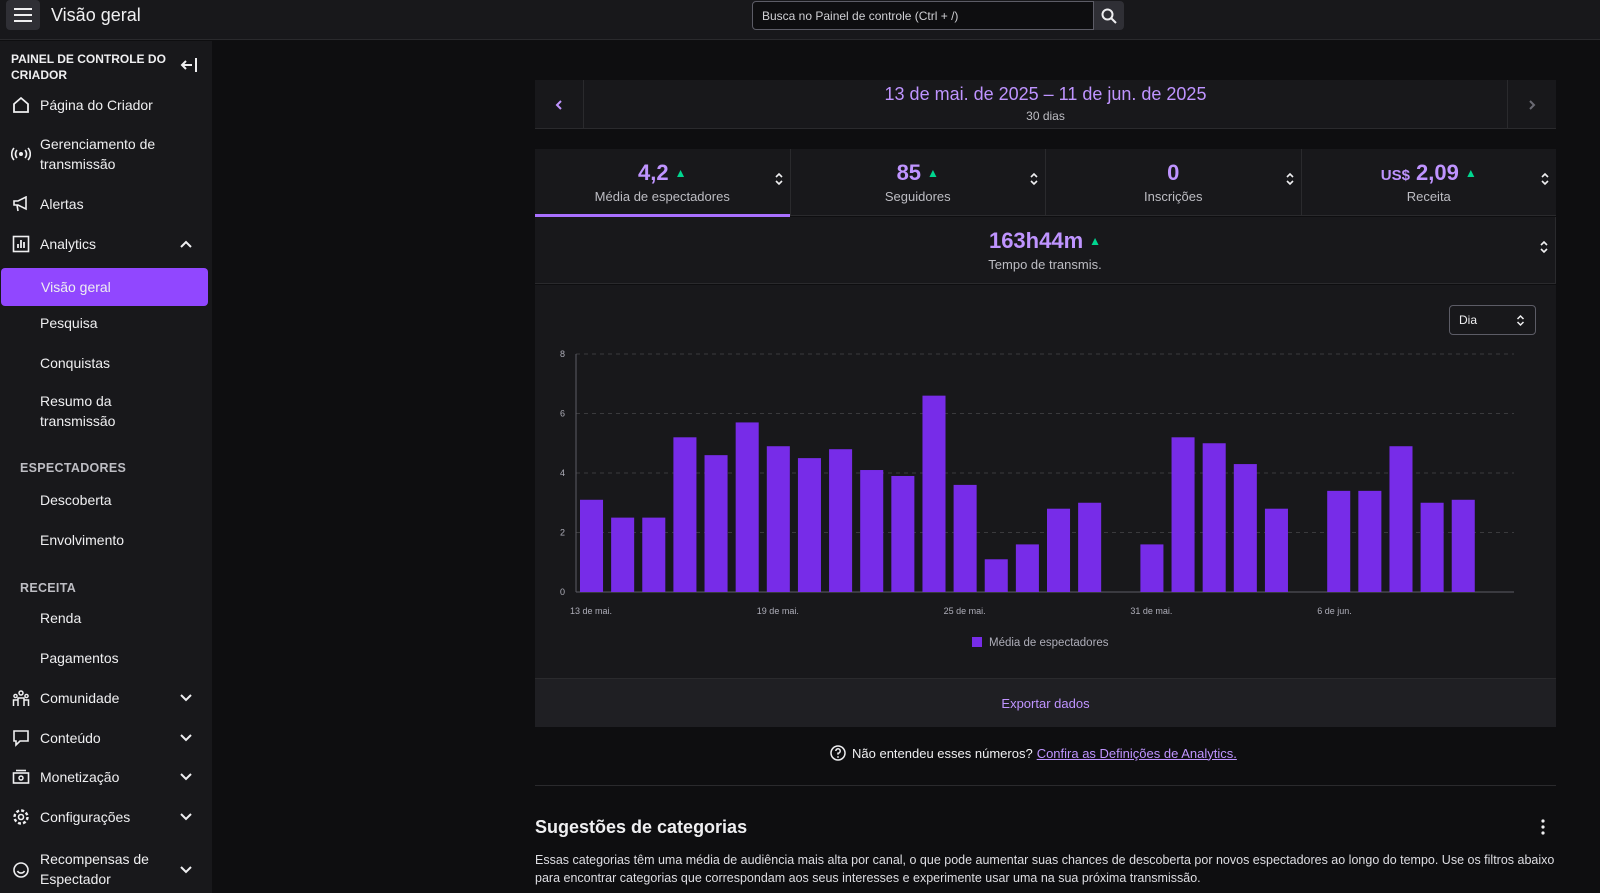 The width and height of the screenshot is (1600, 893). I want to click on section-label-revenue: RECEITA, so click(48, 588).